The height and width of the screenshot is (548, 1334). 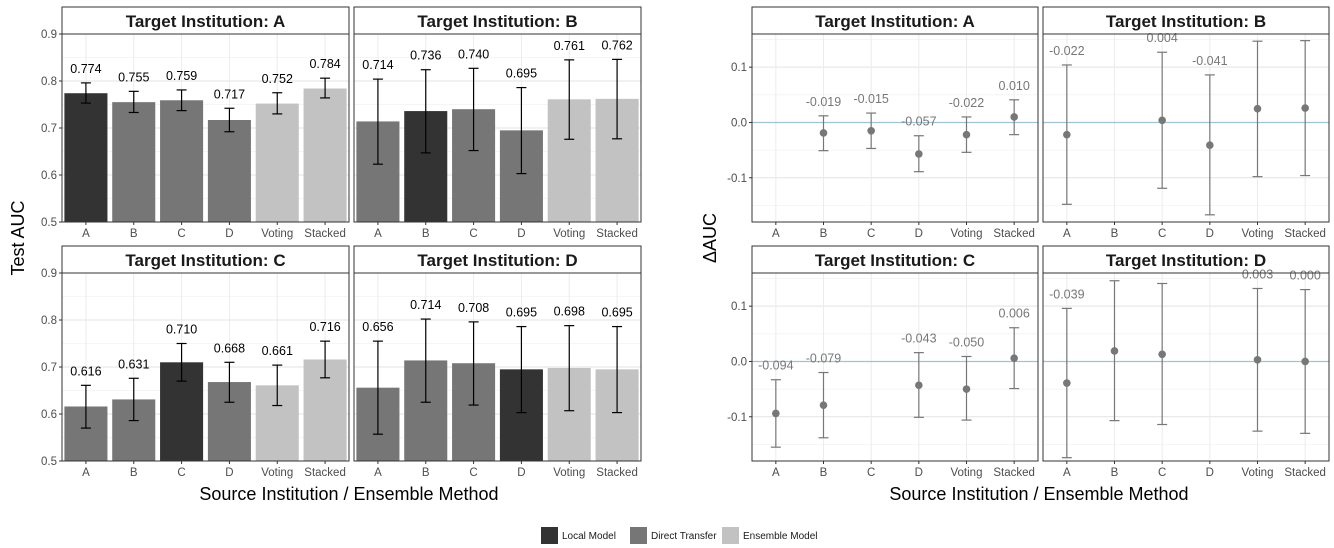 What do you see at coordinates (181, 76) in the screenshot?
I see `data-label: 0.759` at bounding box center [181, 76].